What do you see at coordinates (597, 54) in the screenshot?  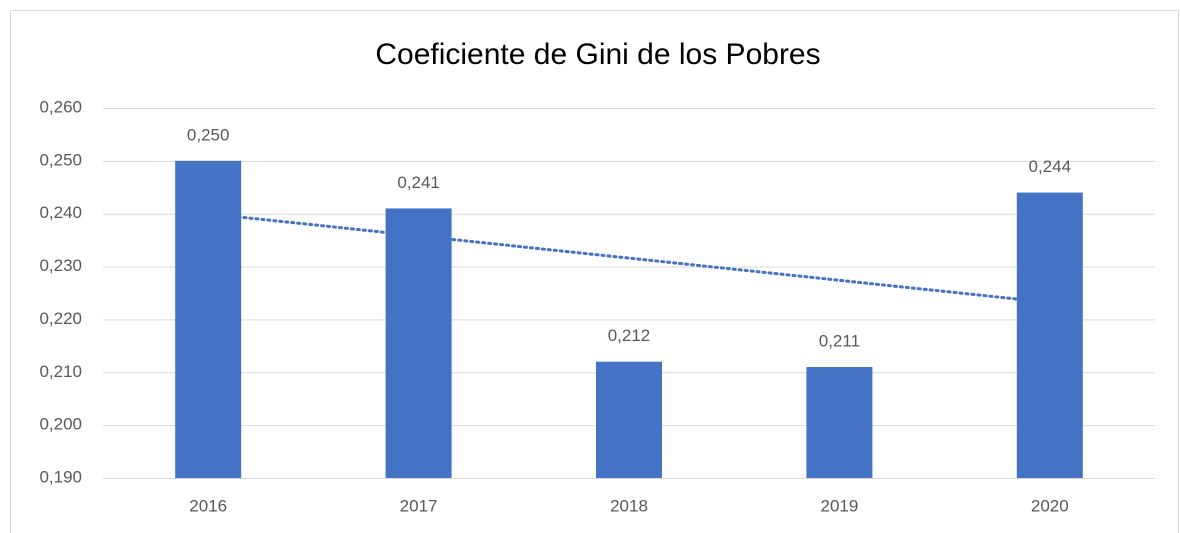 I see `chart-title: Coeficiente de Gini de los Pobres` at bounding box center [597, 54].